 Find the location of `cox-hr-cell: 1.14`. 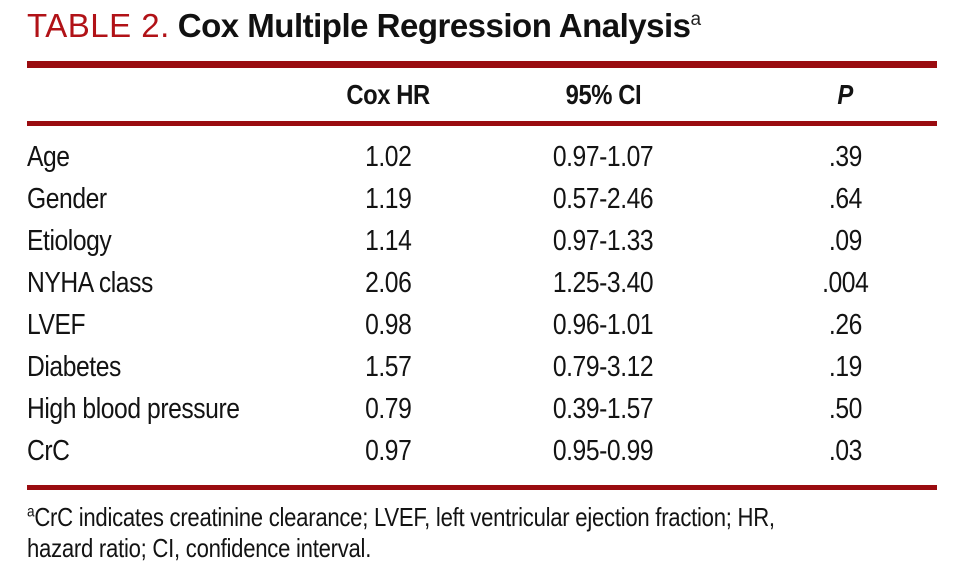

cox-hr-cell: 1.14 is located at coordinates (388, 240).